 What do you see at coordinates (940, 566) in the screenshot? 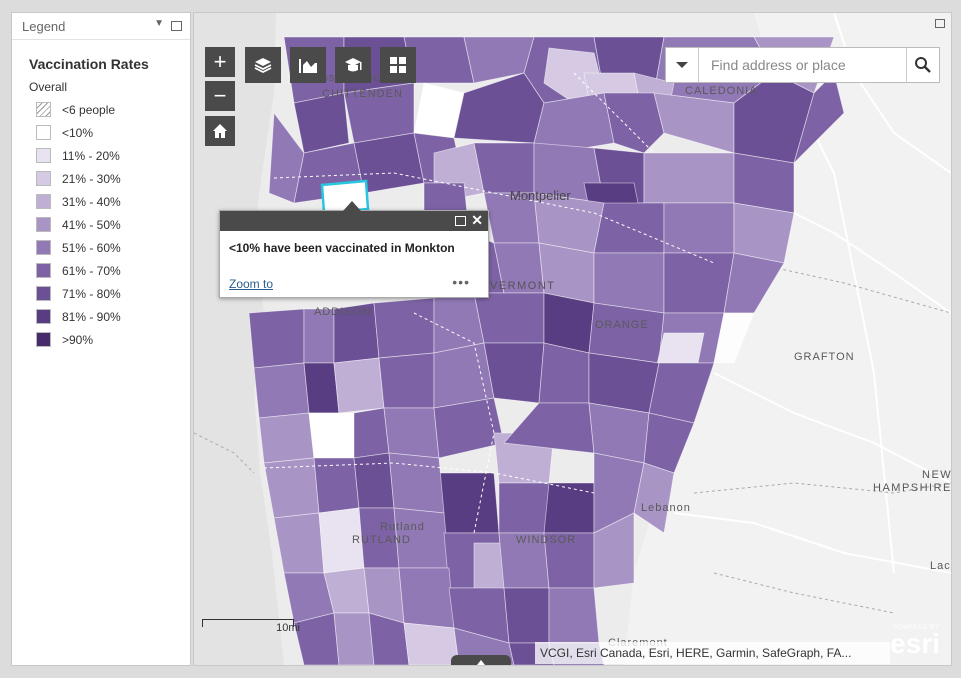
I see `label-lac: Lac` at bounding box center [940, 566].